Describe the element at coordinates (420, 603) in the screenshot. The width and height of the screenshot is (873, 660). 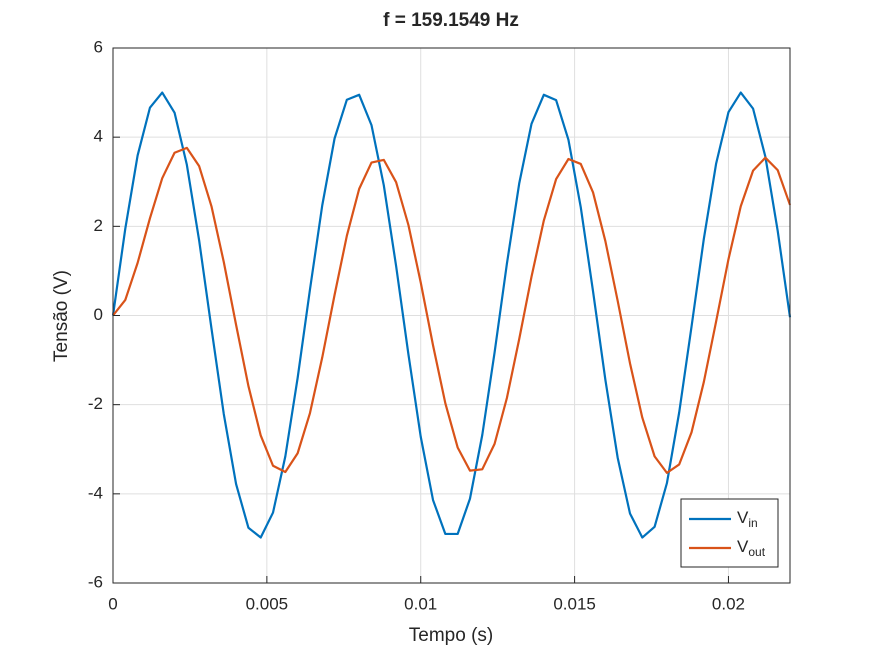
I see `x-tick-label: 0.01` at that location.